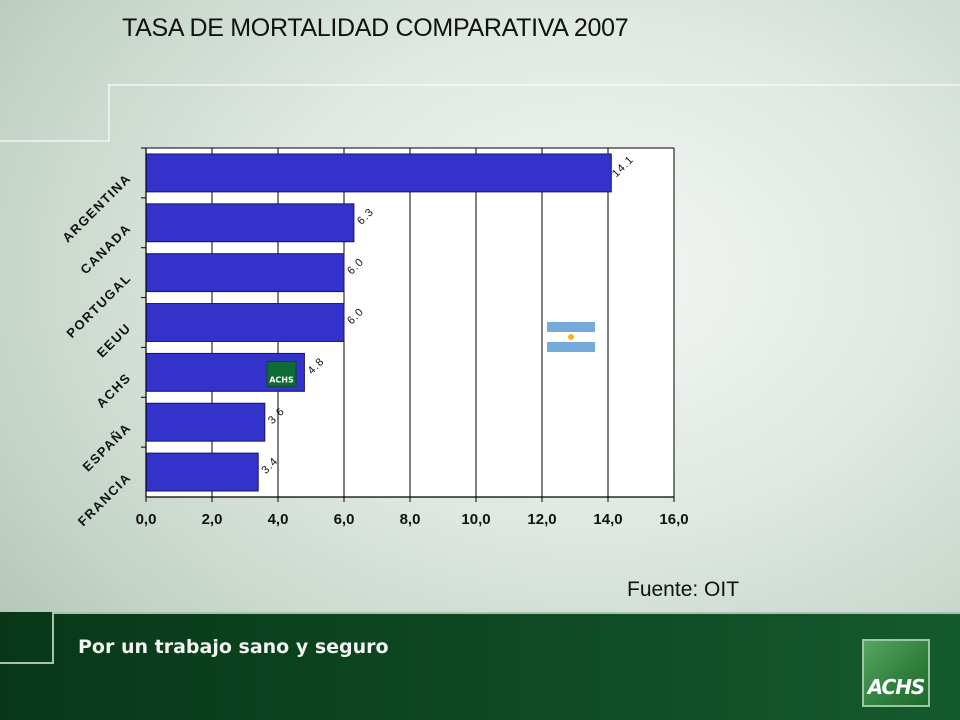 This screenshot has width=960, height=720. Describe the element at coordinates (107, 447) in the screenshot. I see `category-label: ESPAÑA` at that location.